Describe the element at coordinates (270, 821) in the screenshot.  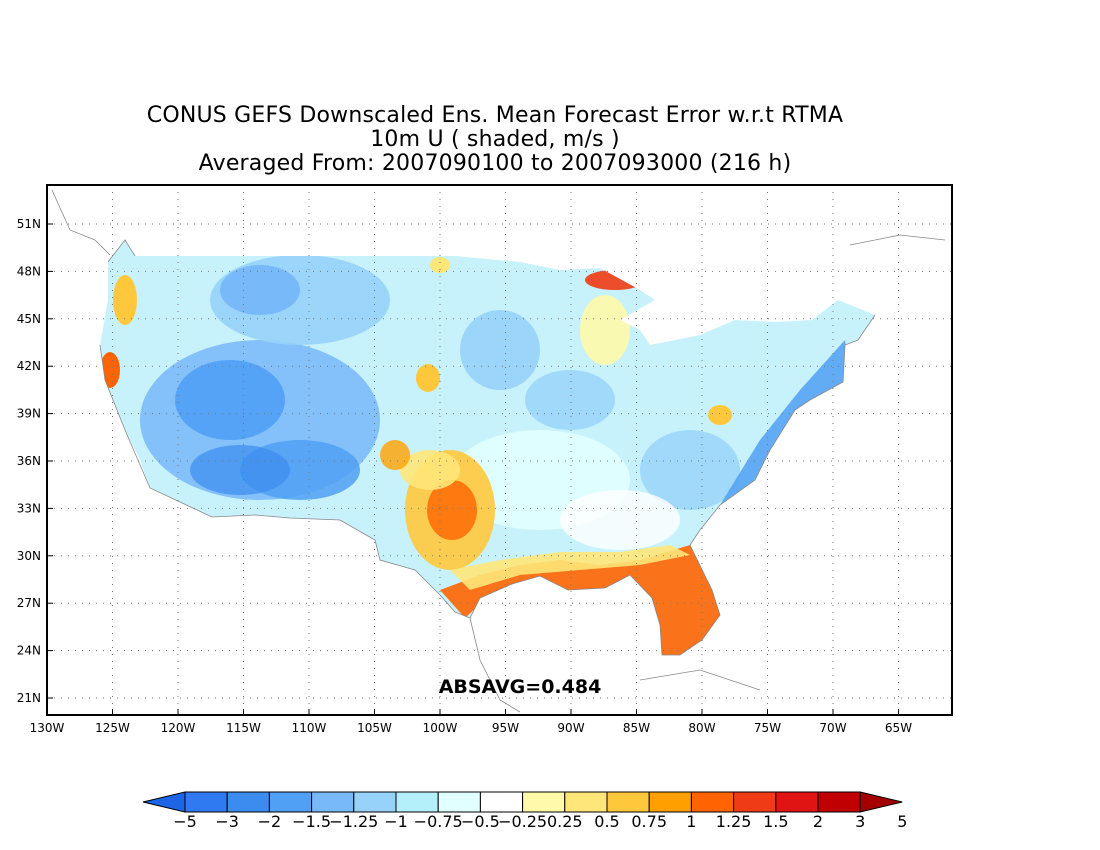
I see `colorbar-label: −2` at that location.